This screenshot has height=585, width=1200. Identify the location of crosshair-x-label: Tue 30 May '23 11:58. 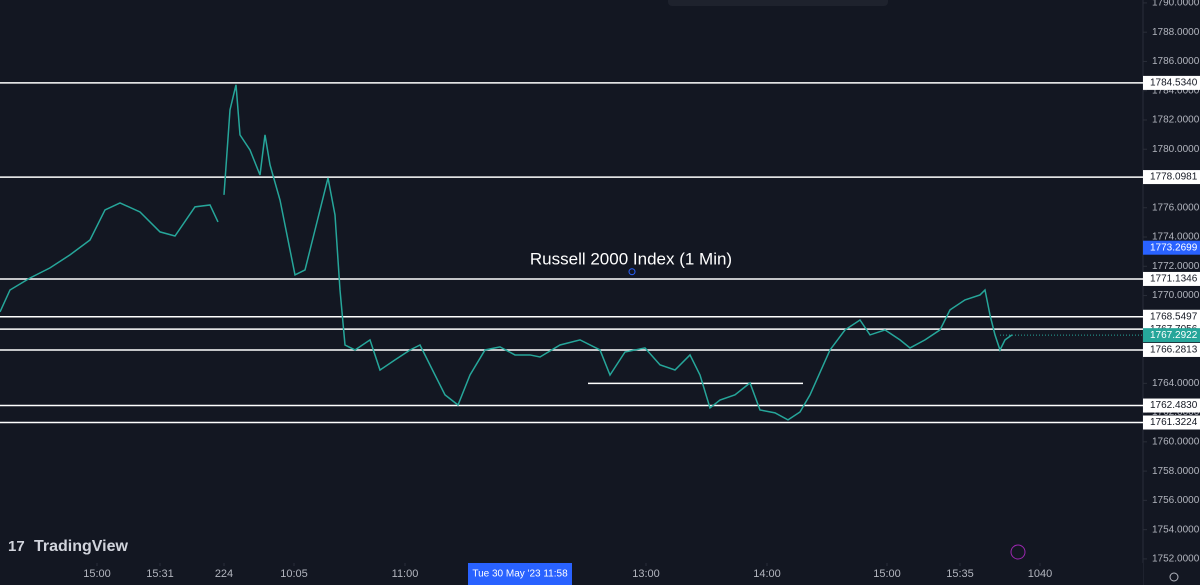
(520, 574).